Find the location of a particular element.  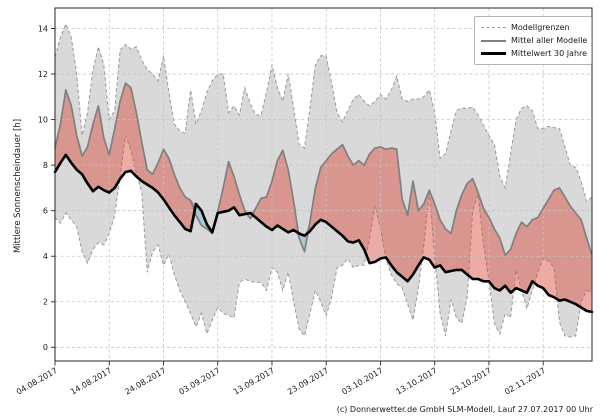

legend-label: Mittelwert 30 Jahre is located at coordinates (549, 53).